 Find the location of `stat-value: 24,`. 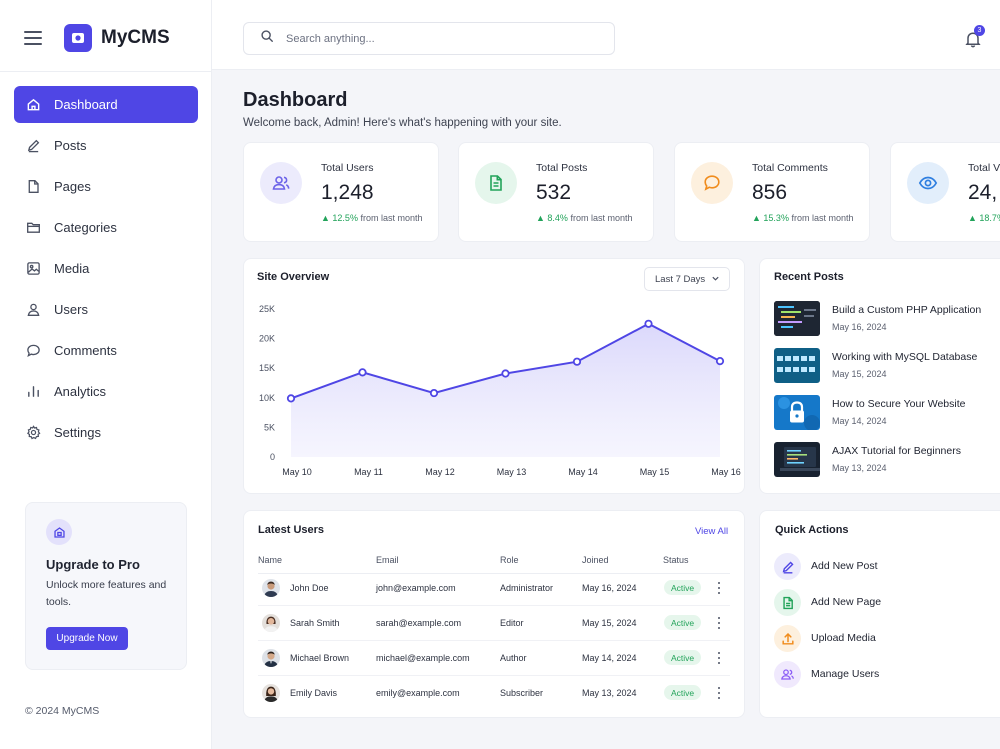

stat-value: 24, is located at coordinates (983, 192).